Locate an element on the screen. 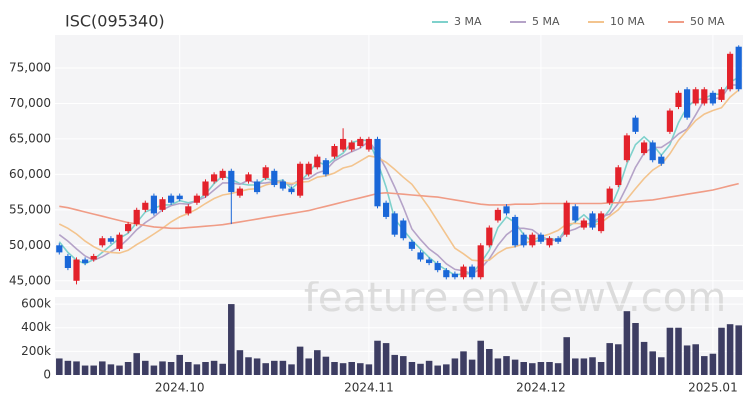 The width and height of the screenshot is (750, 400). y-tick-label: 75,000 is located at coordinates (30, 67).